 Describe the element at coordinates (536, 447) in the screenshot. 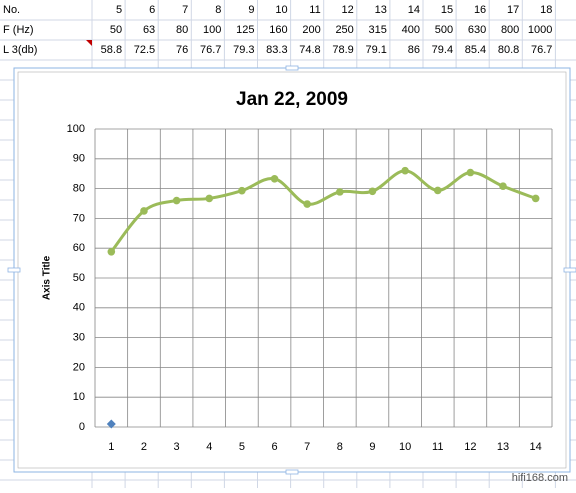

I see `x-tick-label: 14` at that location.